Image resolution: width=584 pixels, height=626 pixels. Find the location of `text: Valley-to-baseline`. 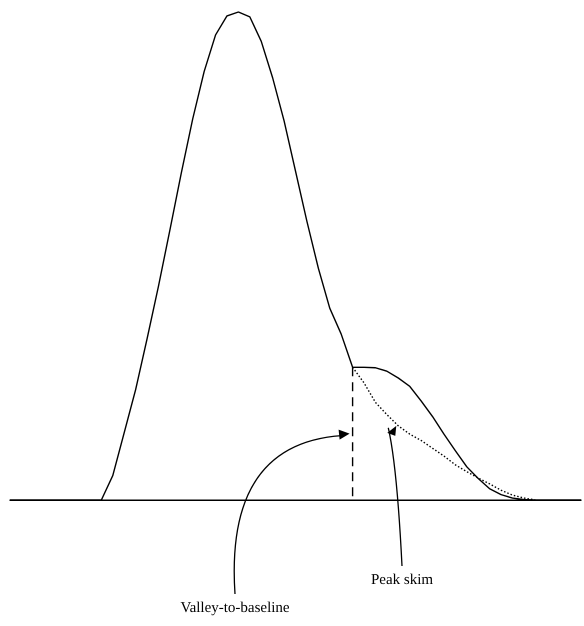

text: Valley-to-baseline is located at coordinates (235, 608).